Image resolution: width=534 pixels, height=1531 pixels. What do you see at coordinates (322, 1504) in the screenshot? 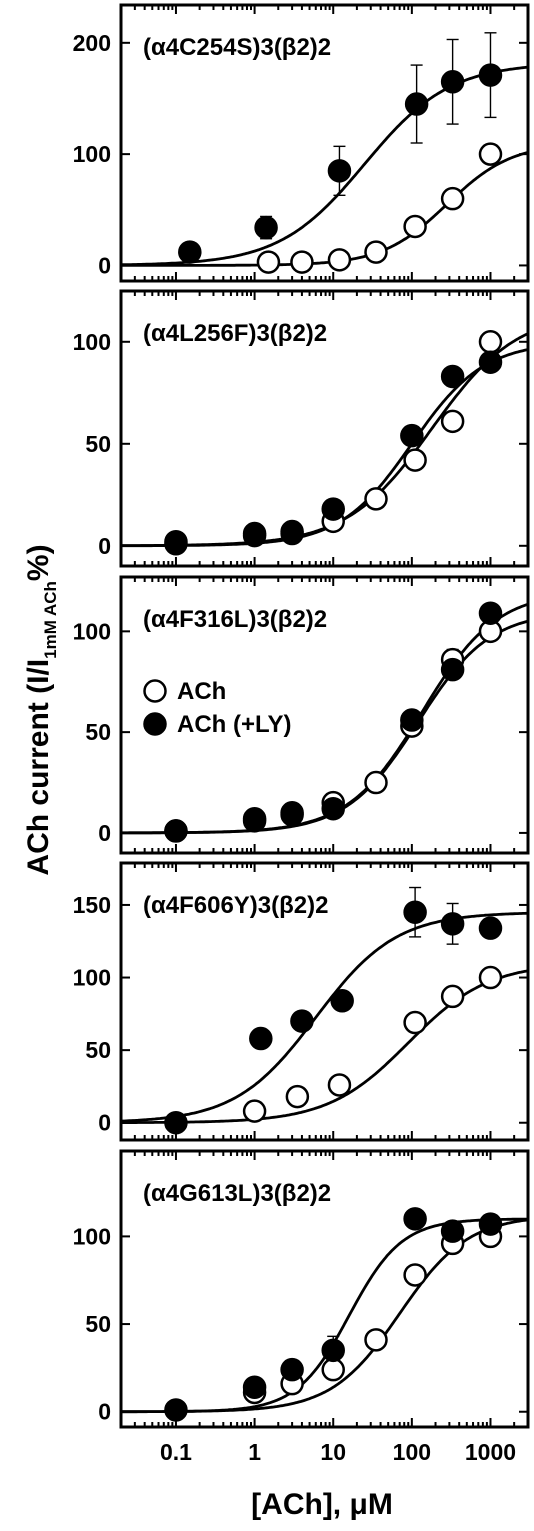
I see `x-axis-title: [ACh], μM` at bounding box center [322, 1504].